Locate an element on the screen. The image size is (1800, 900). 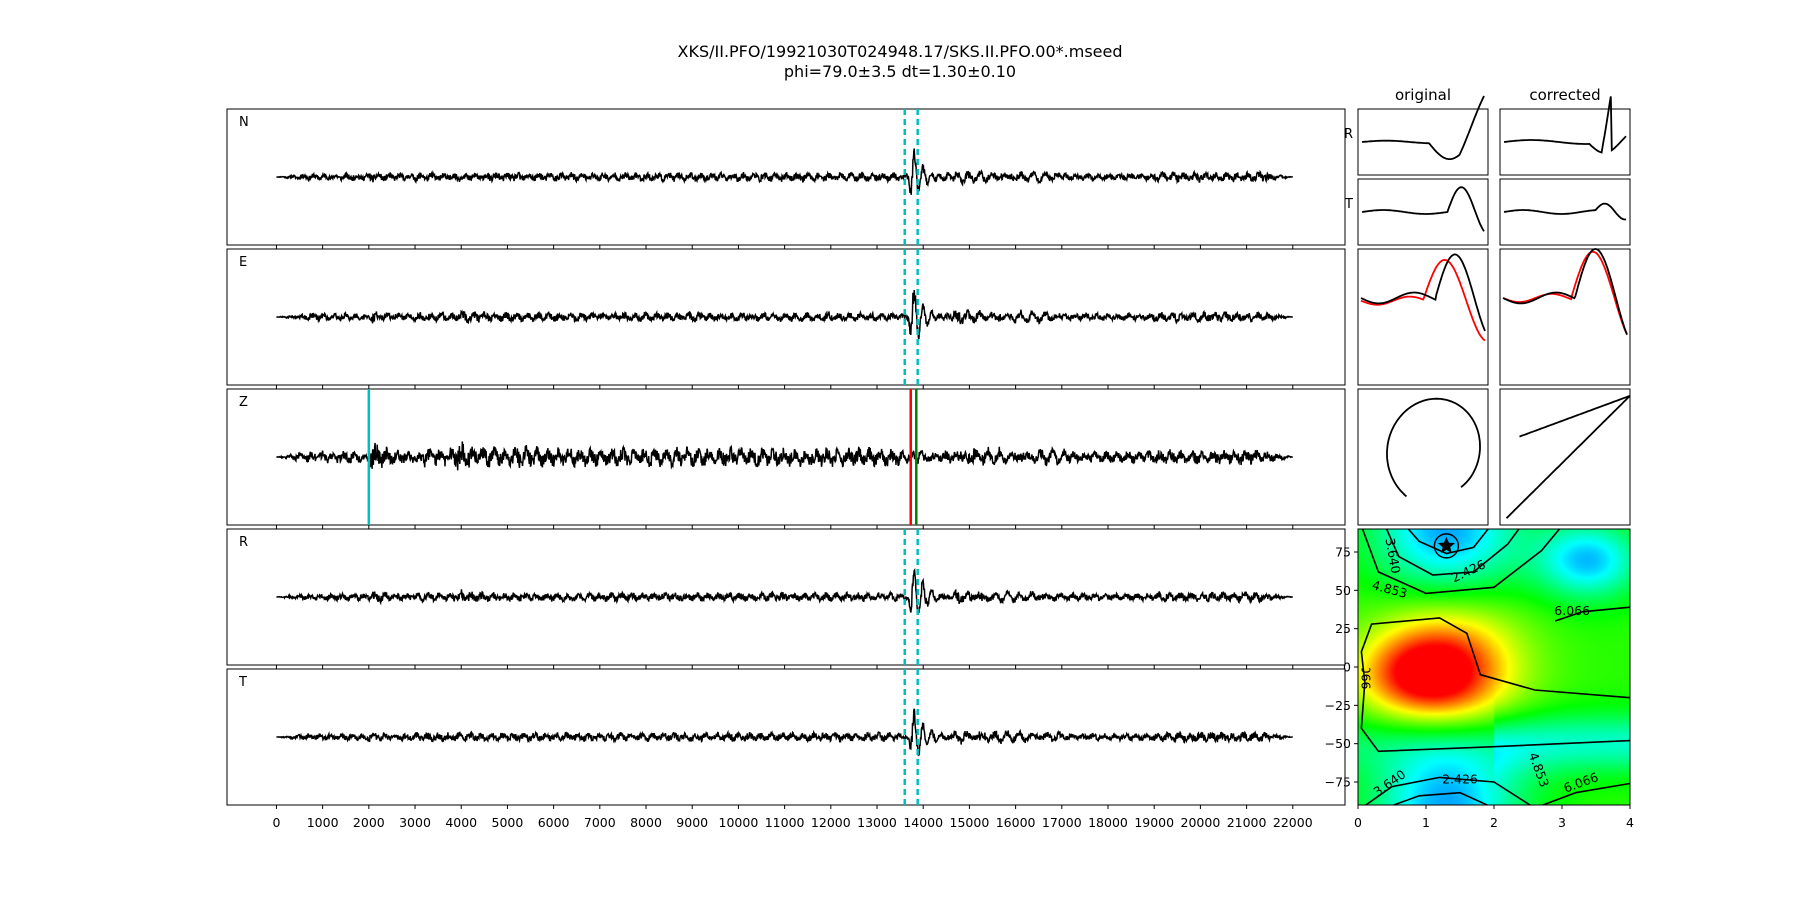
waveform-panel-z: Z is located at coordinates (786, 458).